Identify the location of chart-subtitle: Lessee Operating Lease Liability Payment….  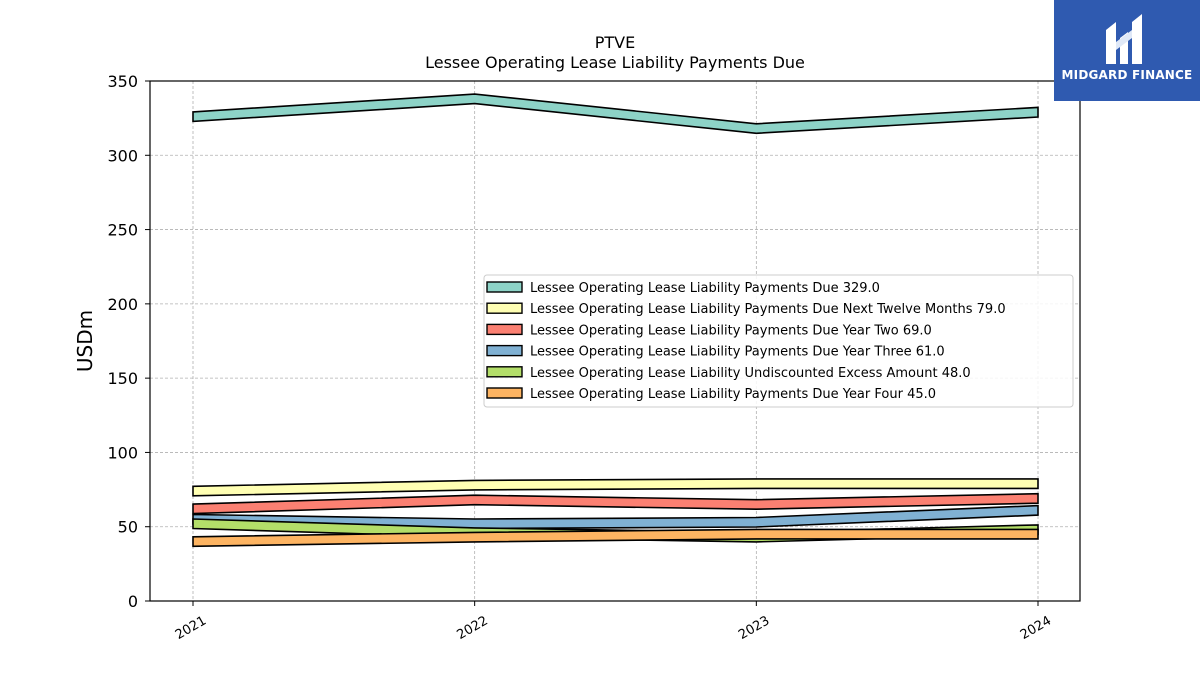
(615, 62).